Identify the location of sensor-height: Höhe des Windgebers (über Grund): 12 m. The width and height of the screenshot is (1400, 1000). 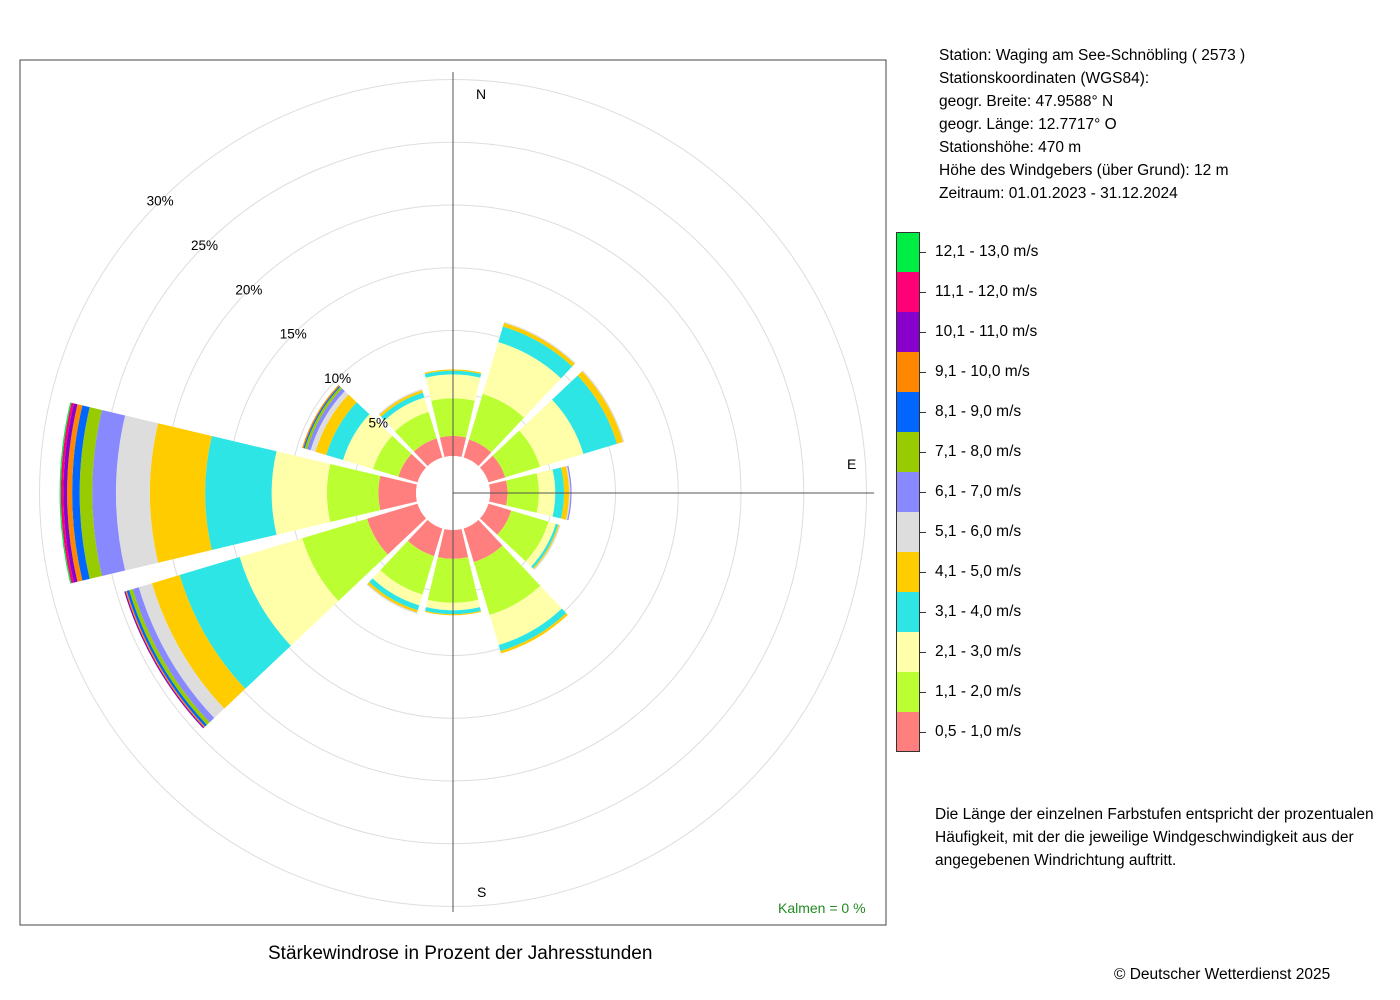
(1084, 170).